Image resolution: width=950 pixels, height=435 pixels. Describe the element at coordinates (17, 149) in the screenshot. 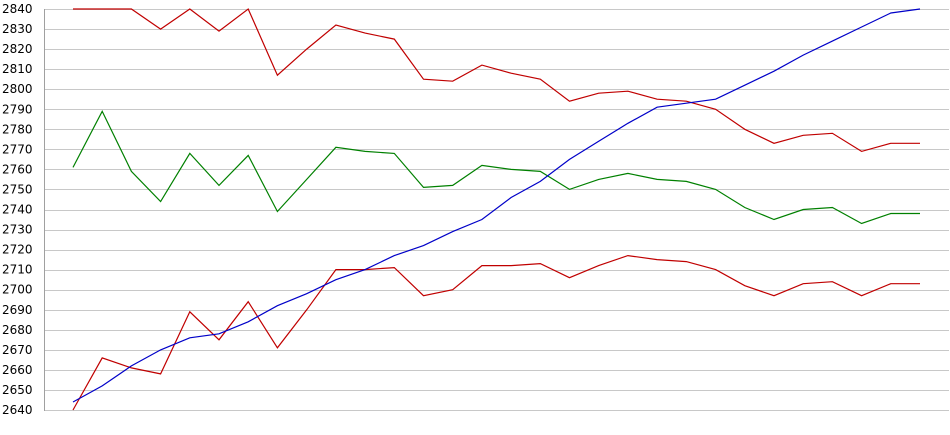

I see `y-tick-label: 2770` at that location.